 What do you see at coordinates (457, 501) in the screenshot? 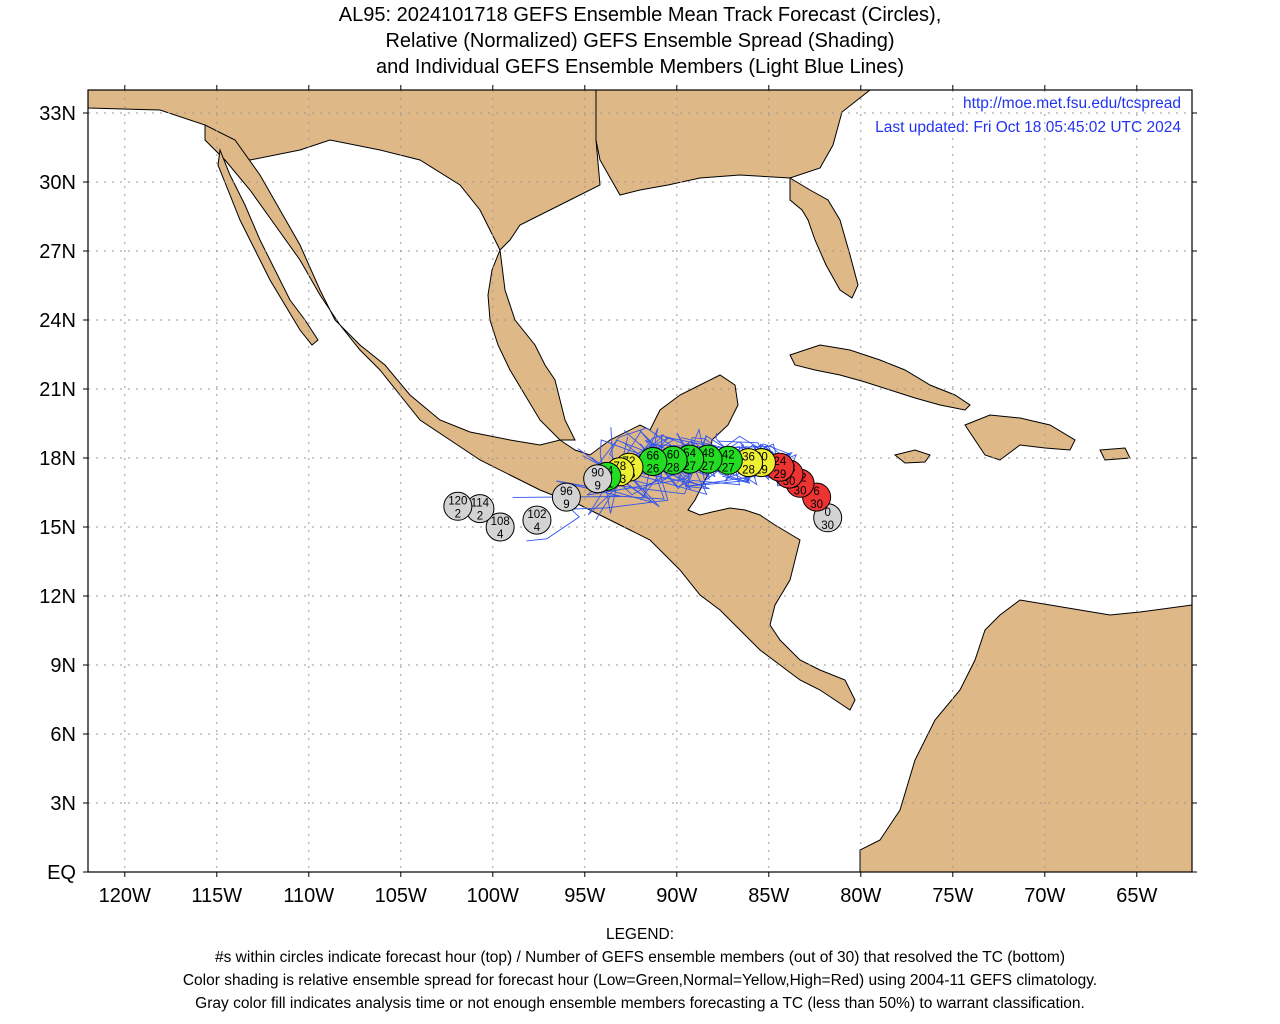
I see `forecast-hour: 120` at bounding box center [457, 501].